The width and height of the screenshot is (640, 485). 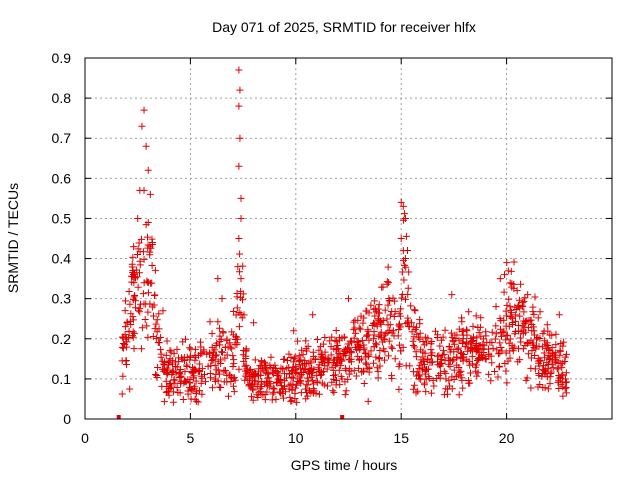 I want to click on x-axis-label: GPS time / hours, so click(x=344, y=465).